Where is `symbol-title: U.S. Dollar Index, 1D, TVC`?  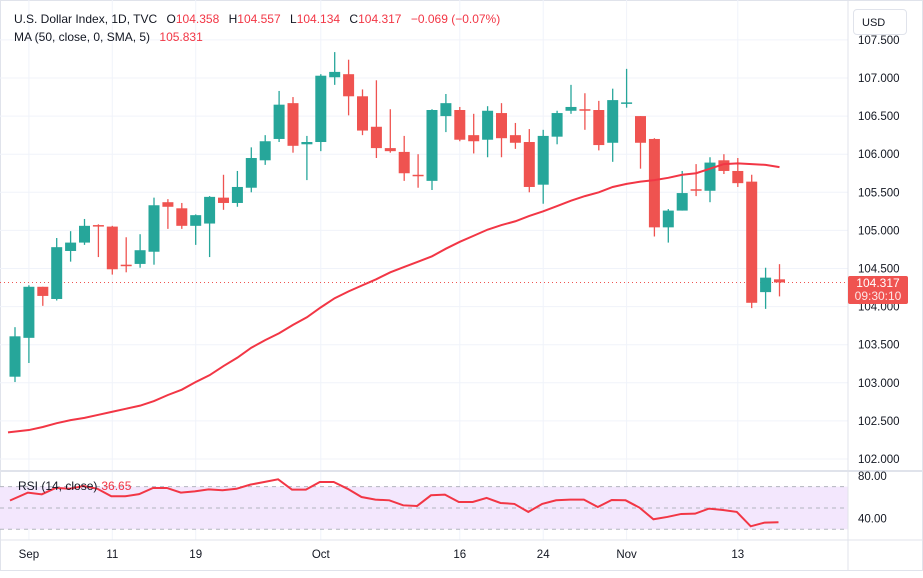 symbol-title: U.S. Dollar Index, 1D, TVC is located at coordinates (86, 19).